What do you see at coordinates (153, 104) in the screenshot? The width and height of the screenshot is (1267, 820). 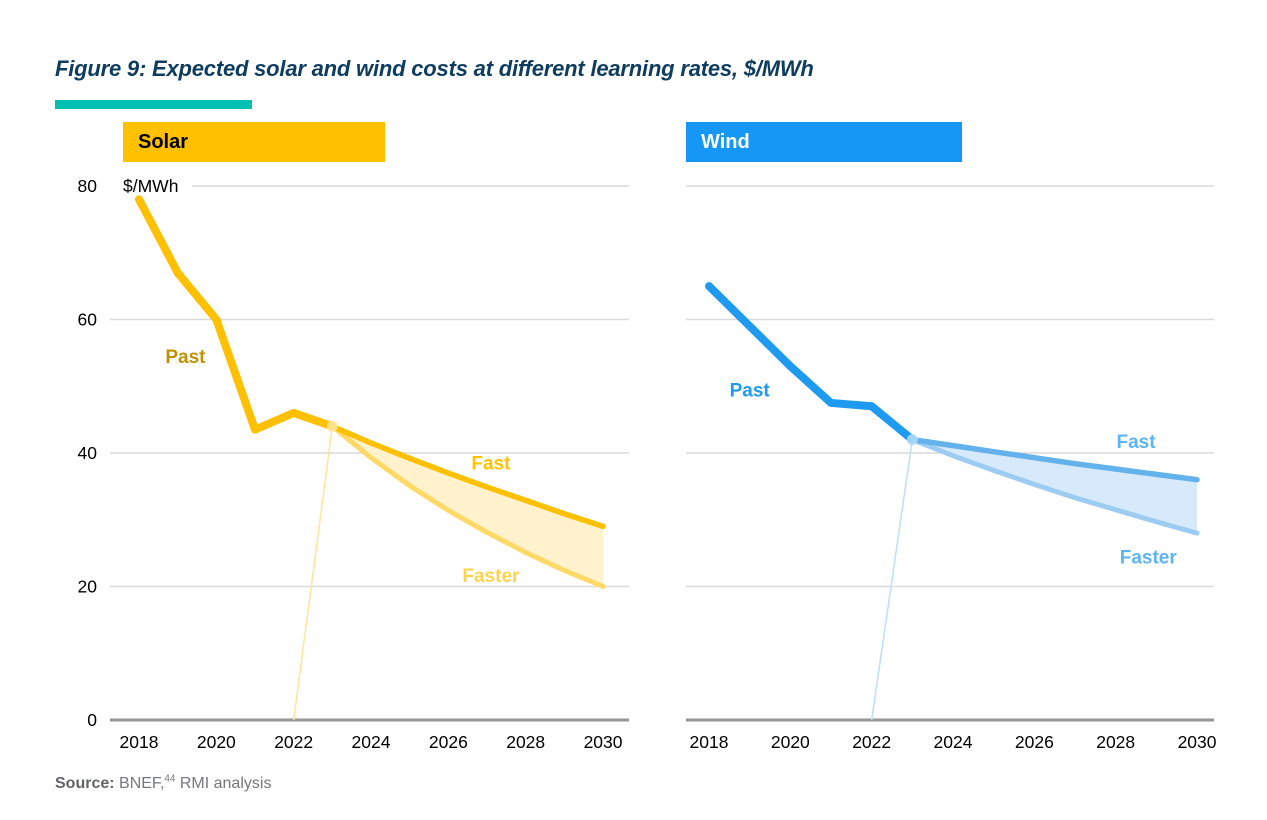 I see `title-accent-bar` at bounding box center [153, 104].